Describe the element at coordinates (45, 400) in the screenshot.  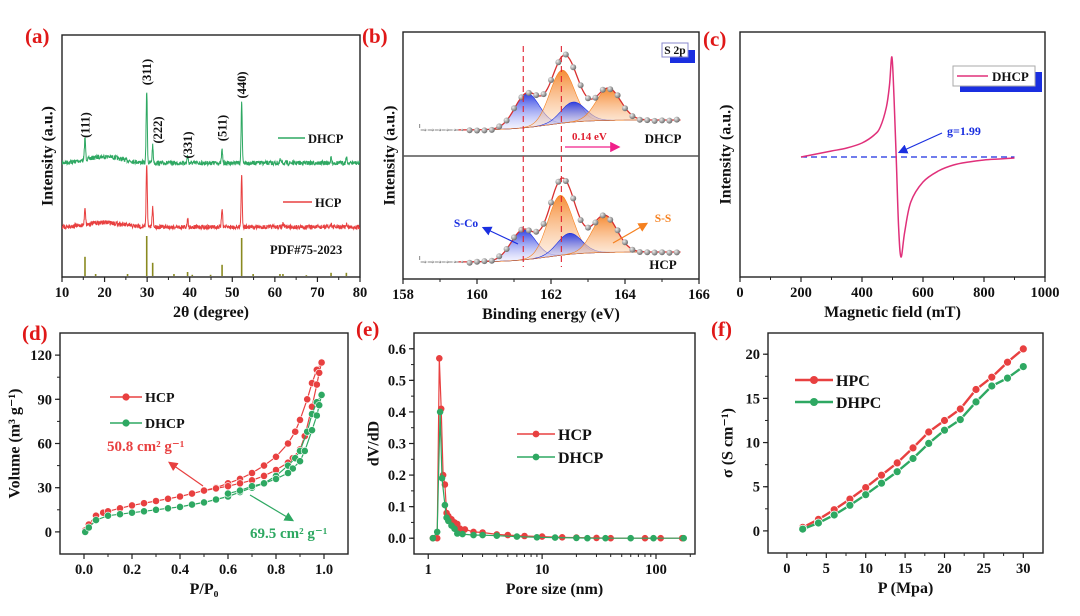
I see `y-tick-label: 90` at that location.